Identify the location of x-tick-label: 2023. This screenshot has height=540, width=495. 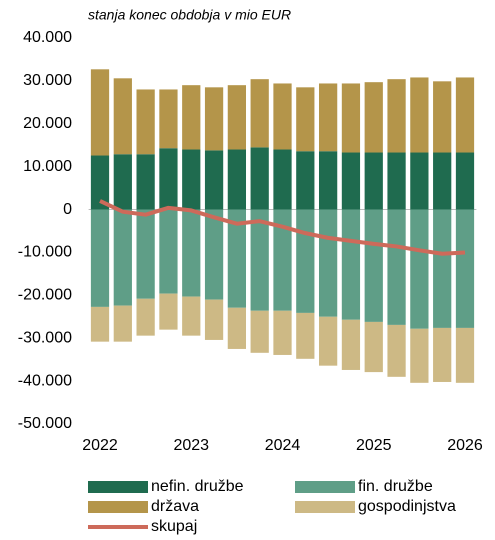
(191, 445).